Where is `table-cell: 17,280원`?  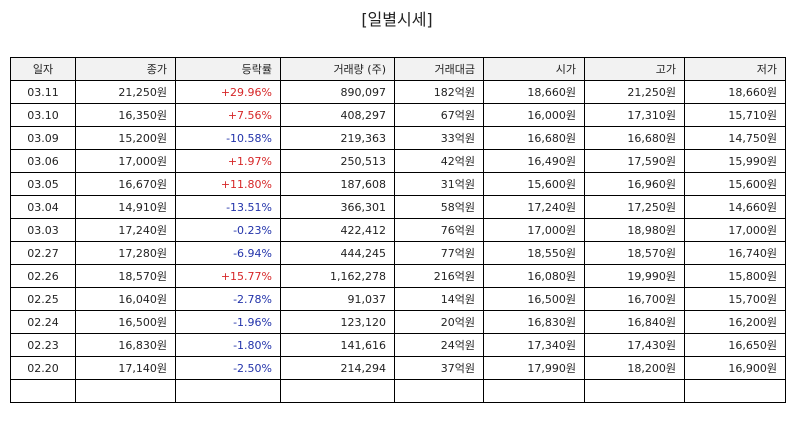
table-cell: 17,280원 is located at coordinates (125, 253).